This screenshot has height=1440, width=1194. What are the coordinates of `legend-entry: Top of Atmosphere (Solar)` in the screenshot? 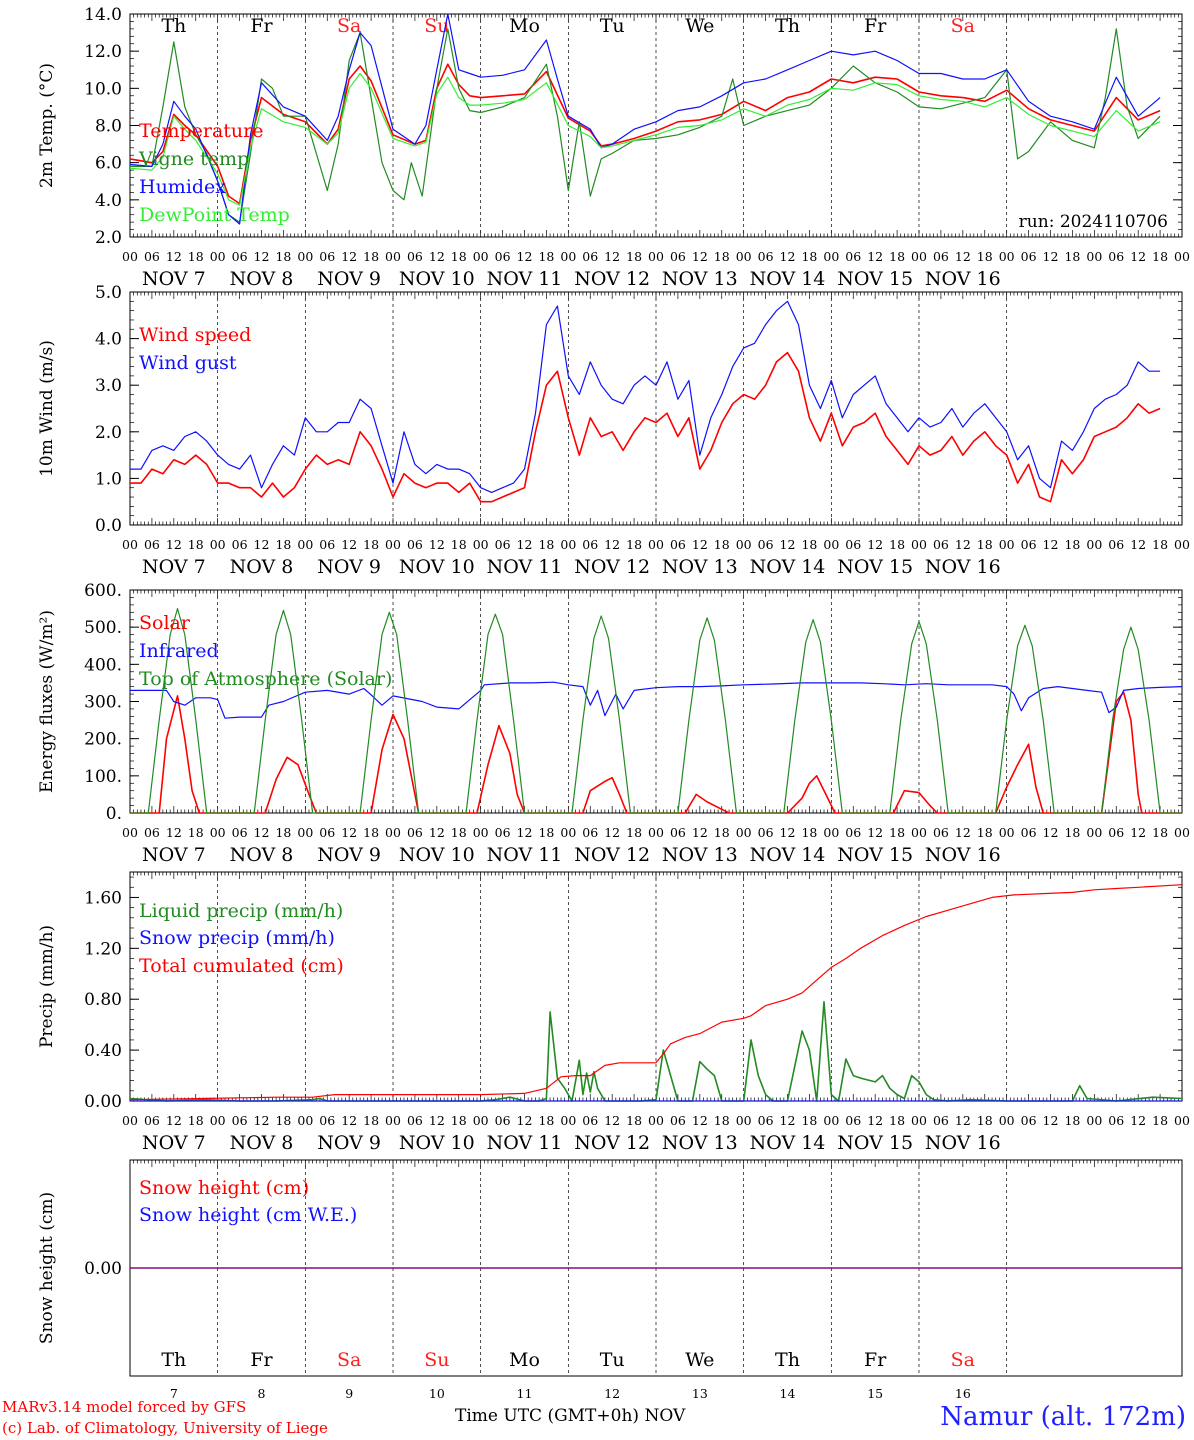 It's located at (265, 679).